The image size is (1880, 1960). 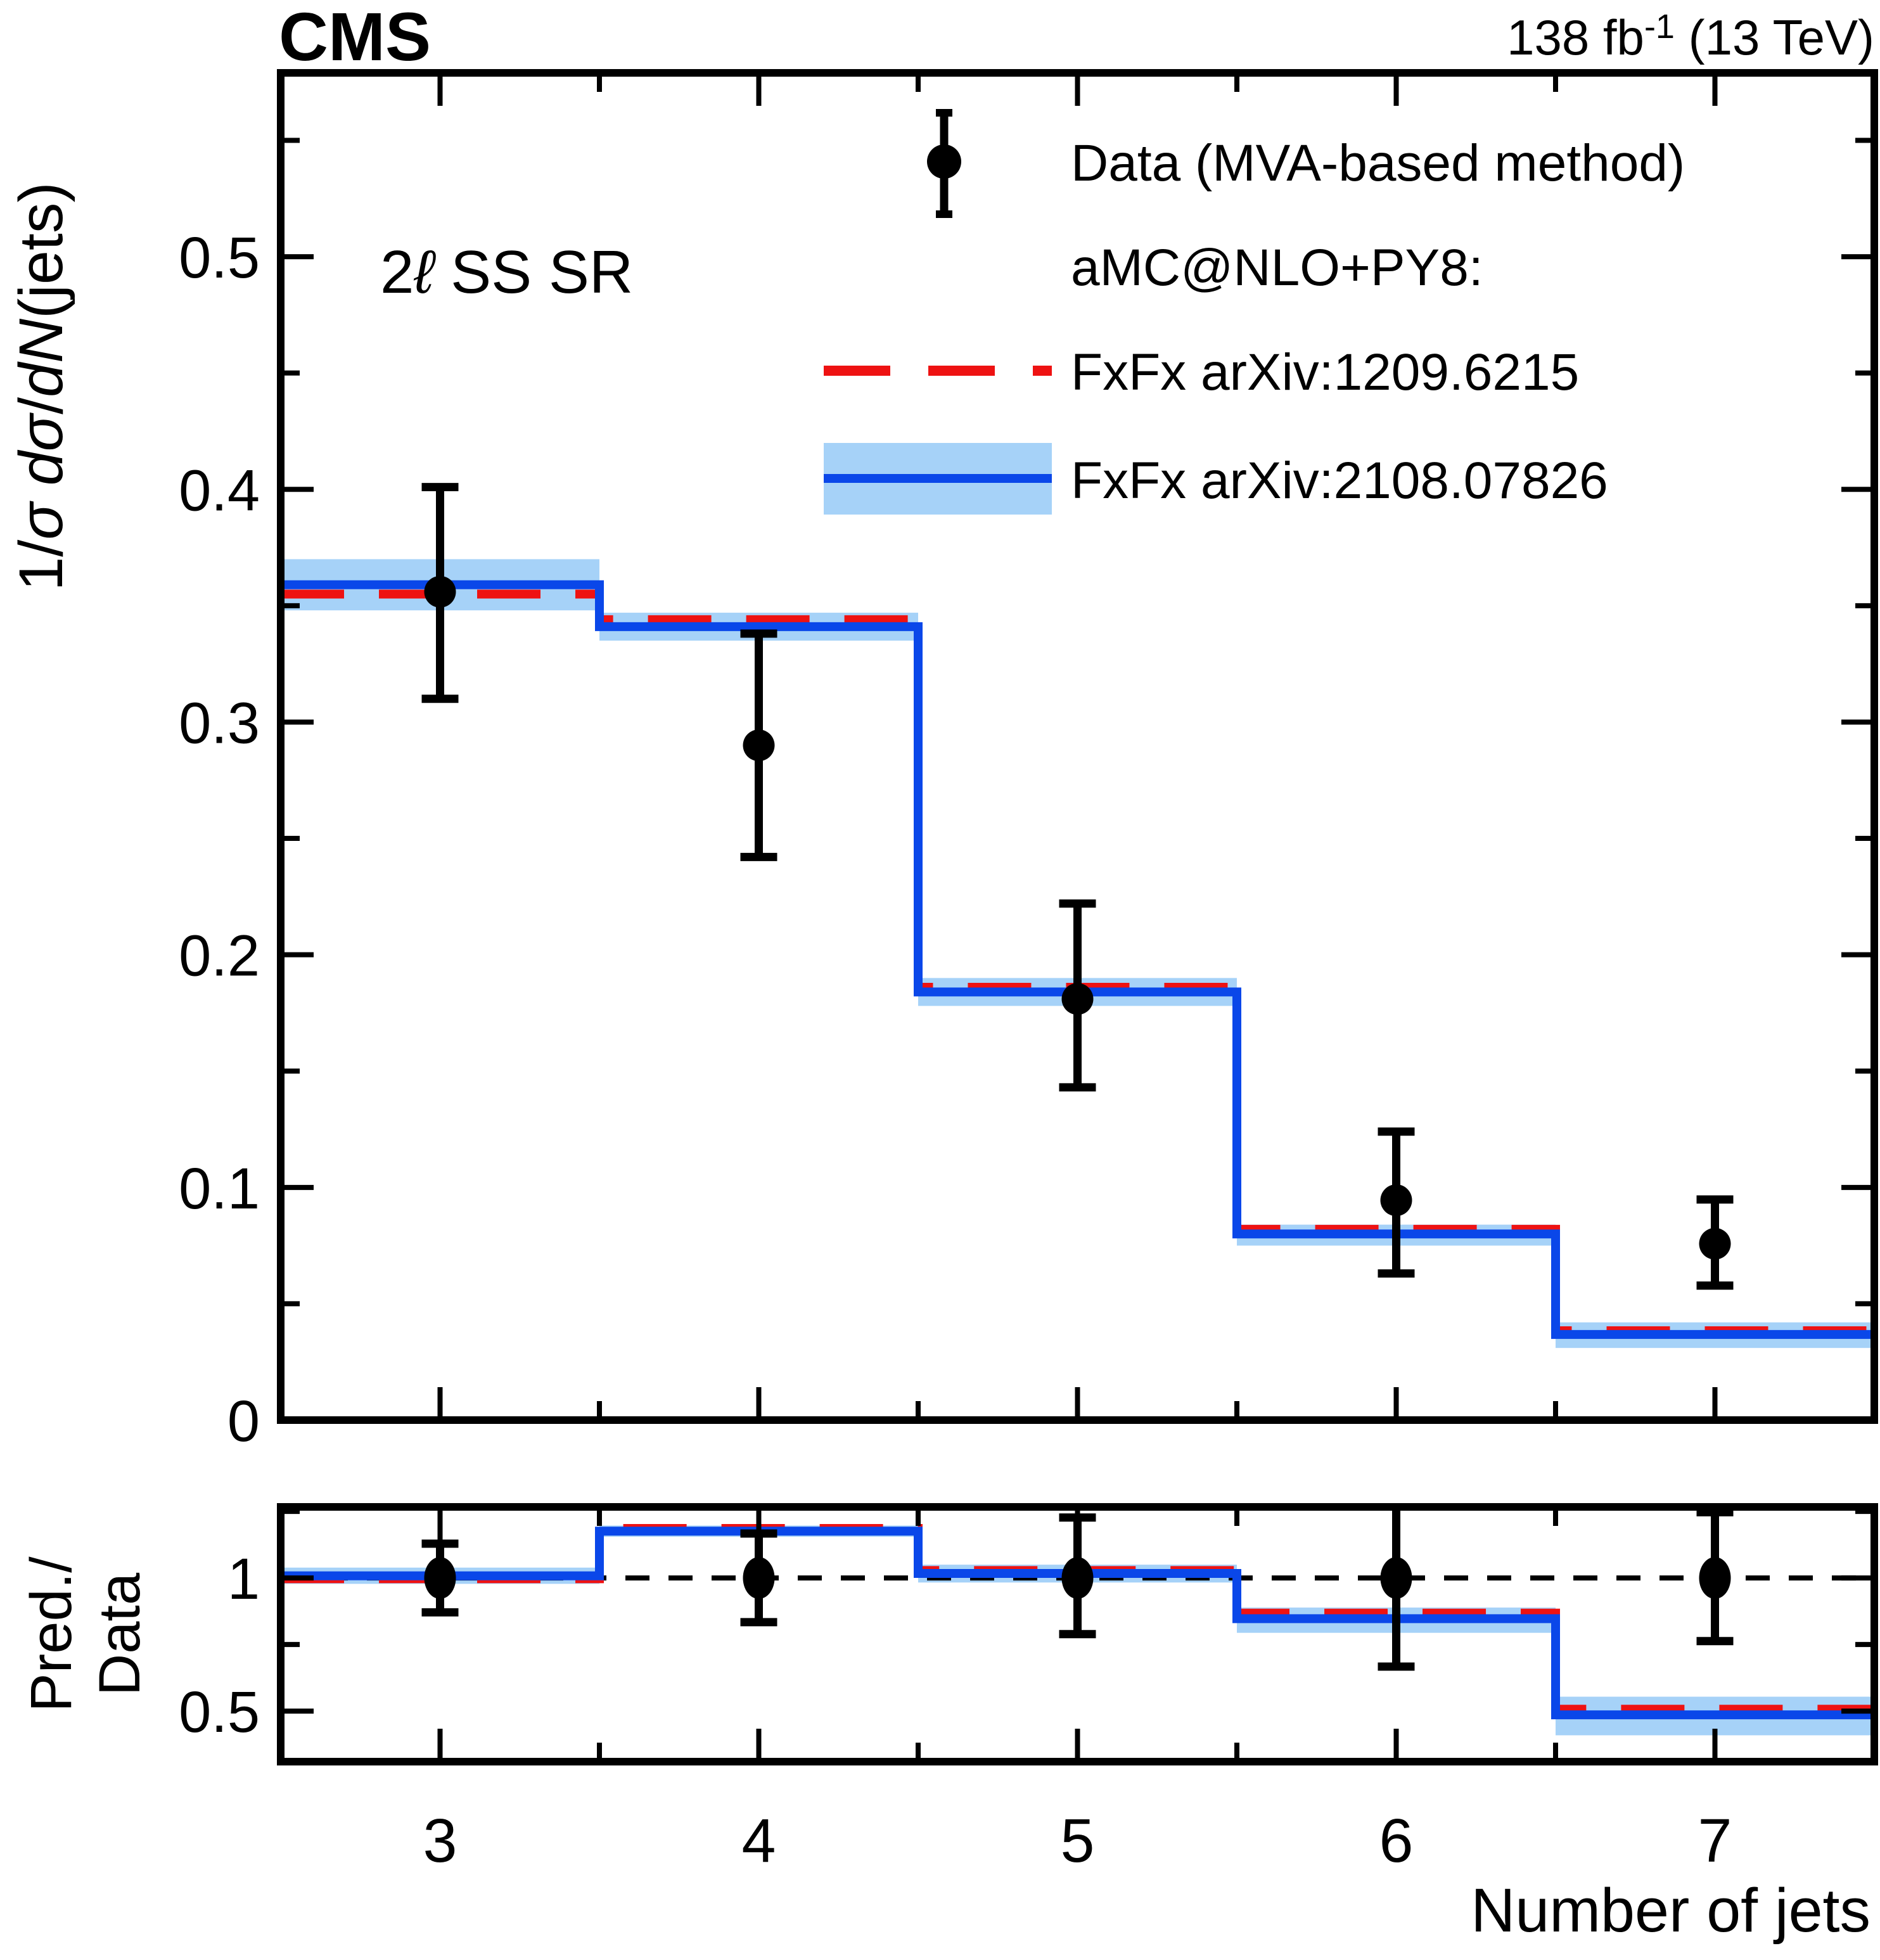 I want to click on y-tick-label: 0.5, so click(x=219, y=258).